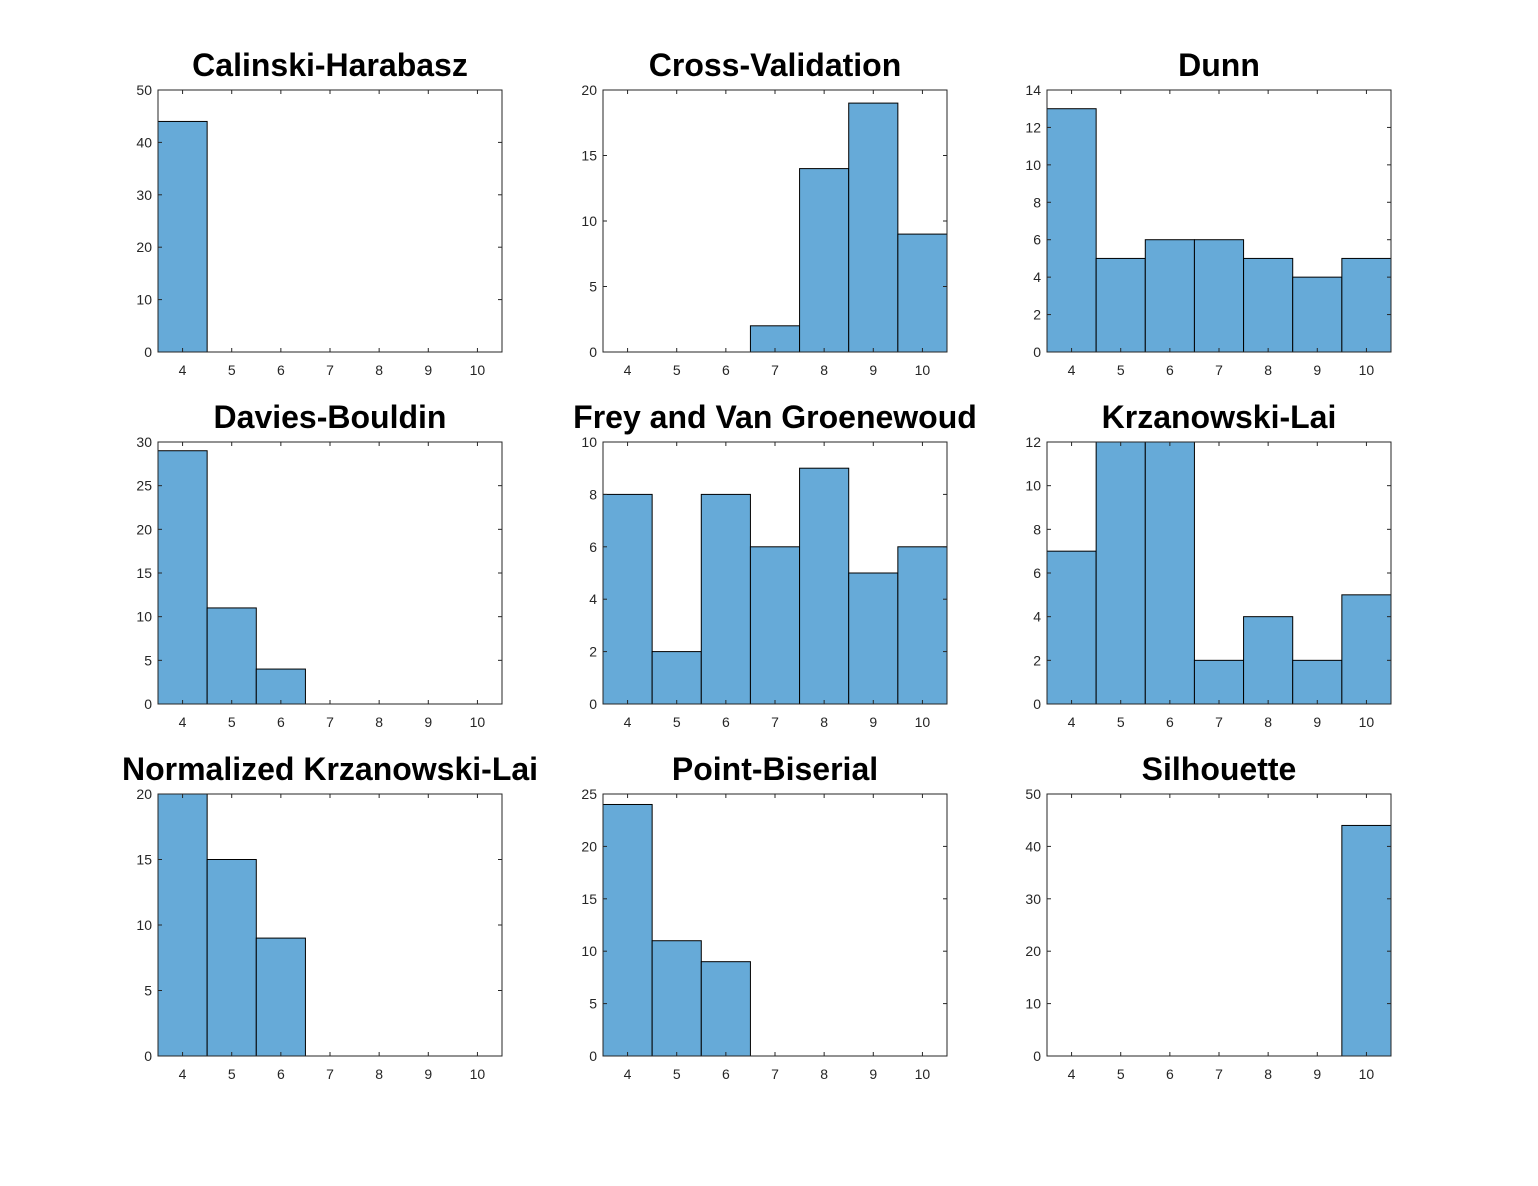  Describe the element at coordinates (775, 65) in the screenshot. I see `subplot-title: Cross-Validation` at that location.